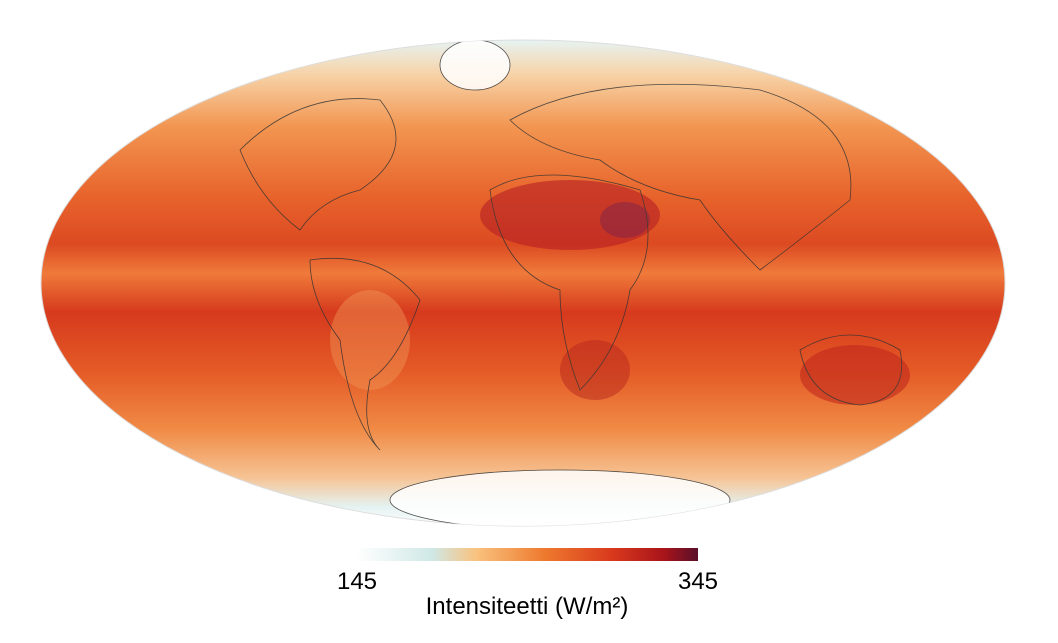 This screenshot has height=643, width=1058. I want to click on colorbar: Intensiteetti (W/m²), so click(527, 584).